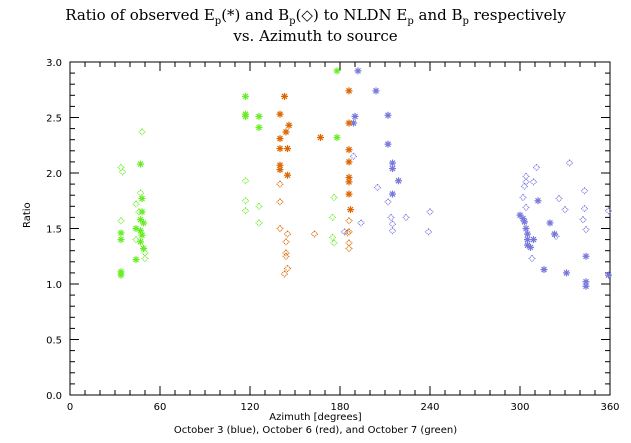  I want to click on x-tick-label: 300, so click(519, 407).